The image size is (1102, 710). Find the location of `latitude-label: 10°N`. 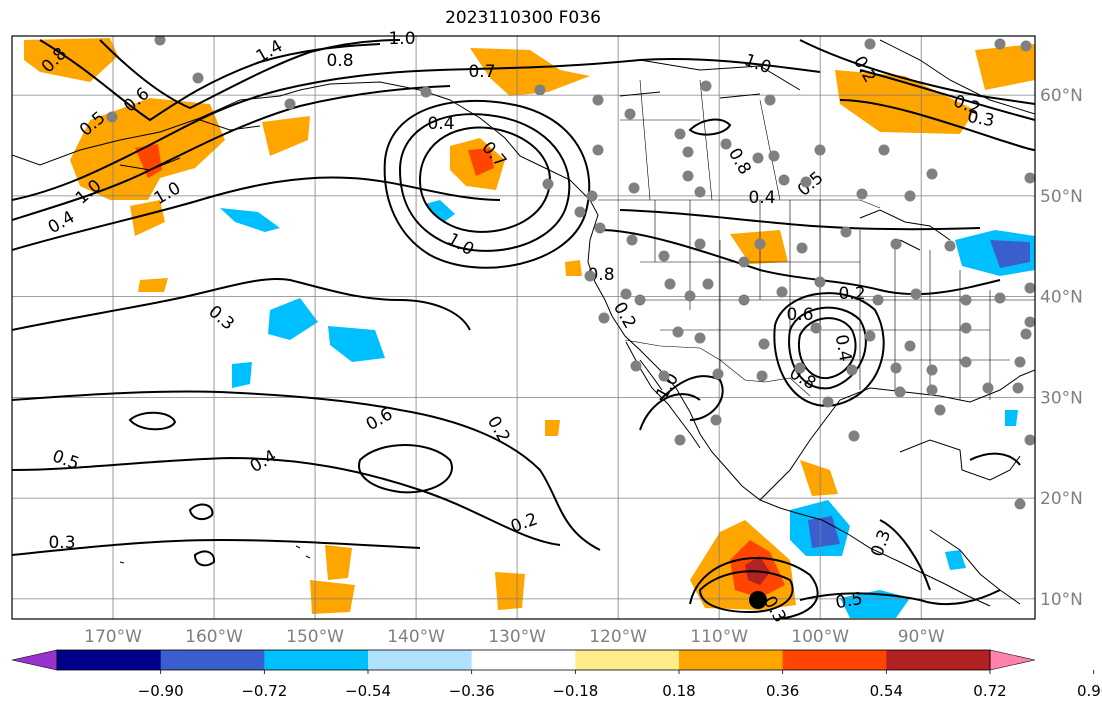

latitude-label: 10°N is located at coordinates (1061, 600).